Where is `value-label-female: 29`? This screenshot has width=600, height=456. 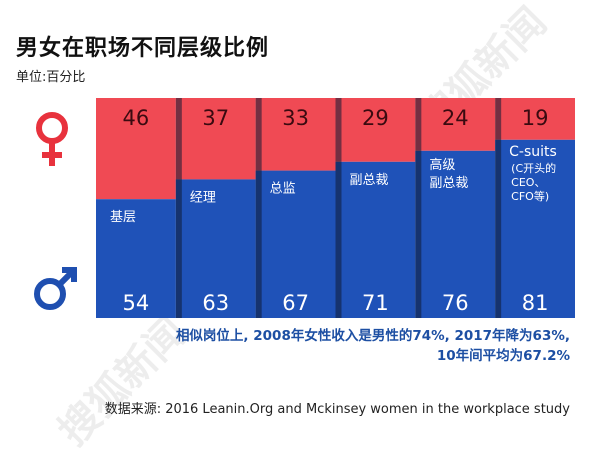 value-label-female: 29 is located at coordinates (375, 118).